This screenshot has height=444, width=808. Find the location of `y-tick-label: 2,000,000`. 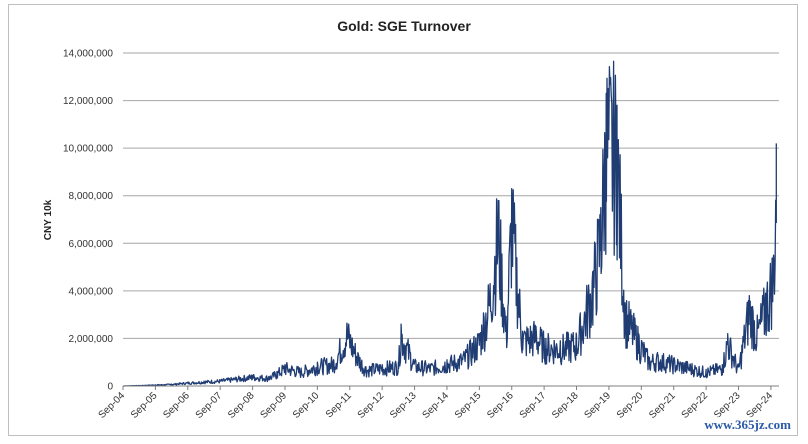

y-tick-label: 2,000,000 is located at coordinates (91, 339).